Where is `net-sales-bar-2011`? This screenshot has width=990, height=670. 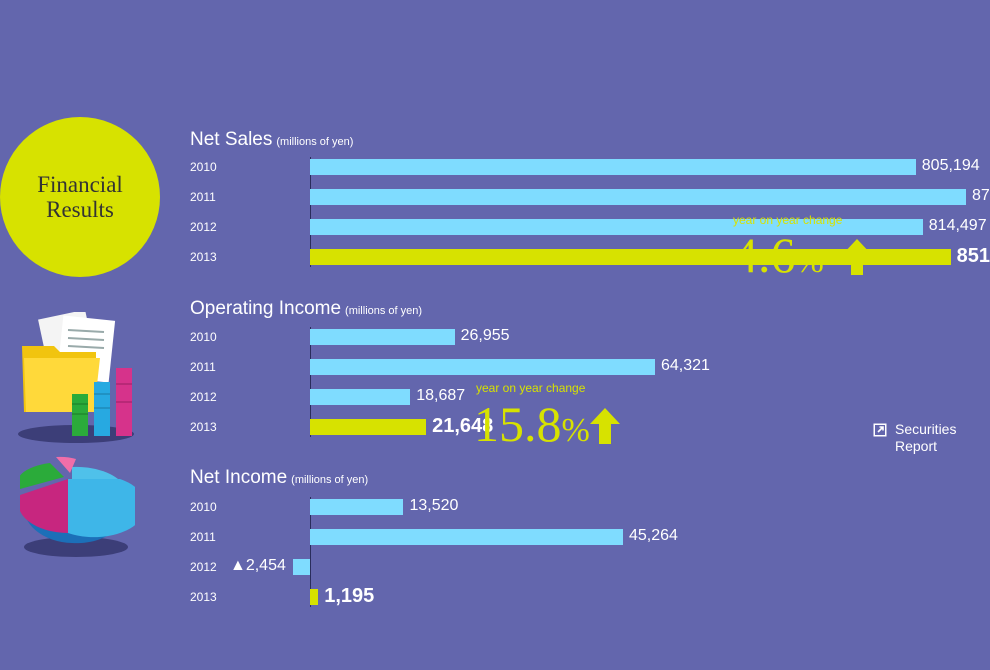 net-sales-bar-2011 is located at coordinates (638, 197).